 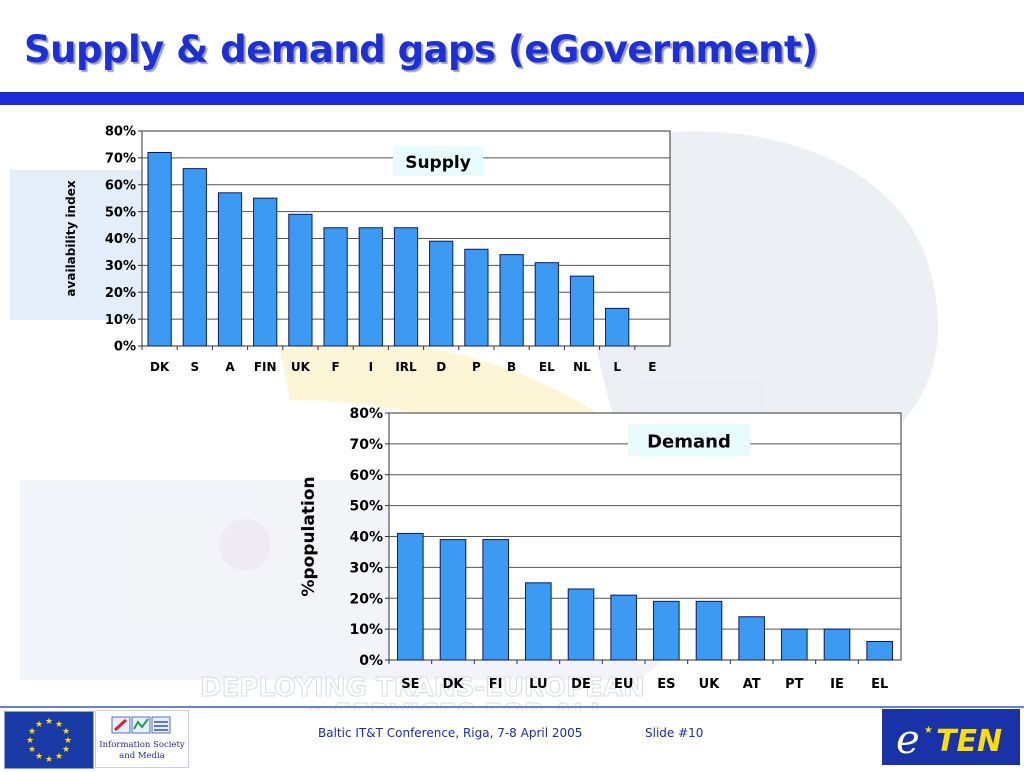 What do you see at coordinates (142, 745) in the screenshot?
I see `information-society-text-1: Information Society` at bounding box center [142, 745].